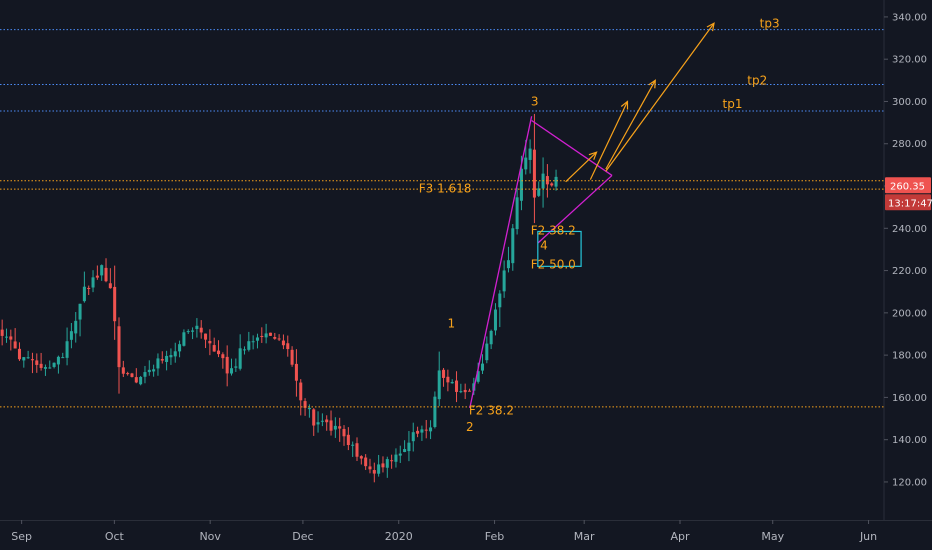  Describe the element at coordinates (868, 536) in the screenshot. I see `x-tick-label-9: Jun` at that location.